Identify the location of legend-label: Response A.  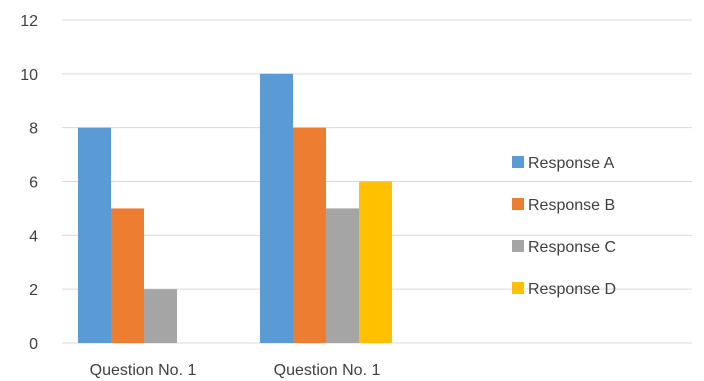
(571, 163).